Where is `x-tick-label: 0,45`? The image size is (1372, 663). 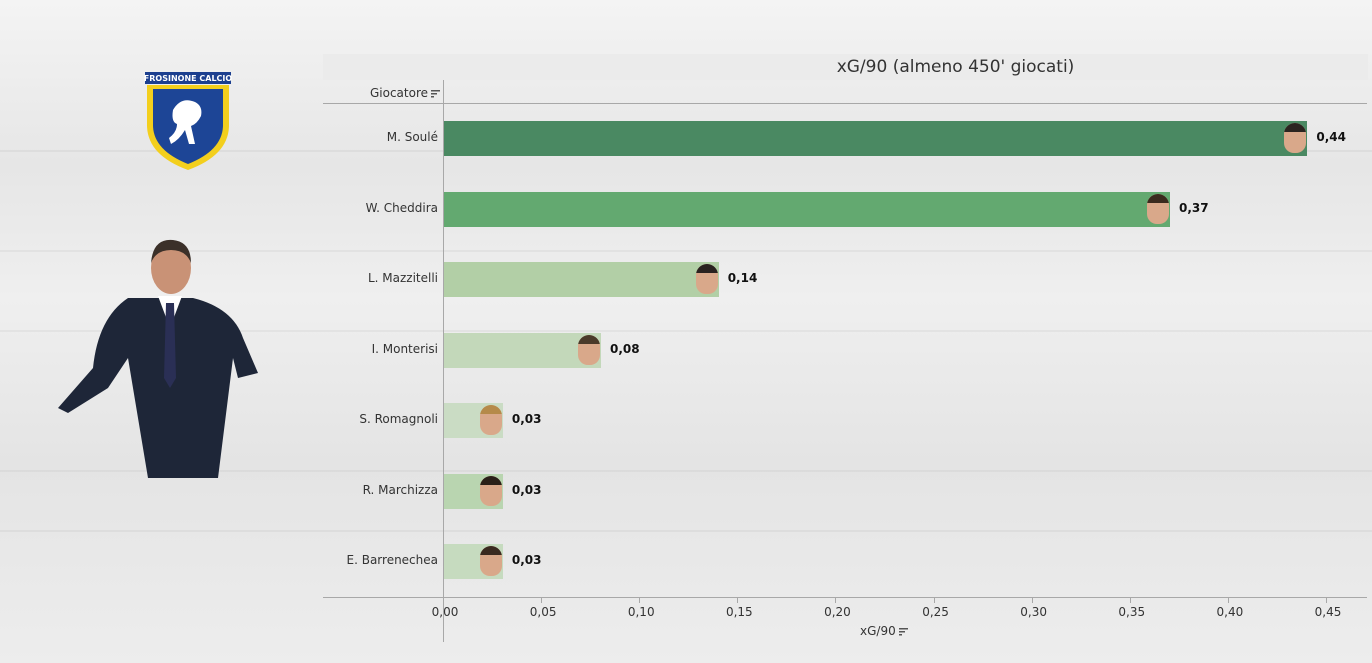 x-tick-label: 0,45 is located at coordinates (1328, 612).